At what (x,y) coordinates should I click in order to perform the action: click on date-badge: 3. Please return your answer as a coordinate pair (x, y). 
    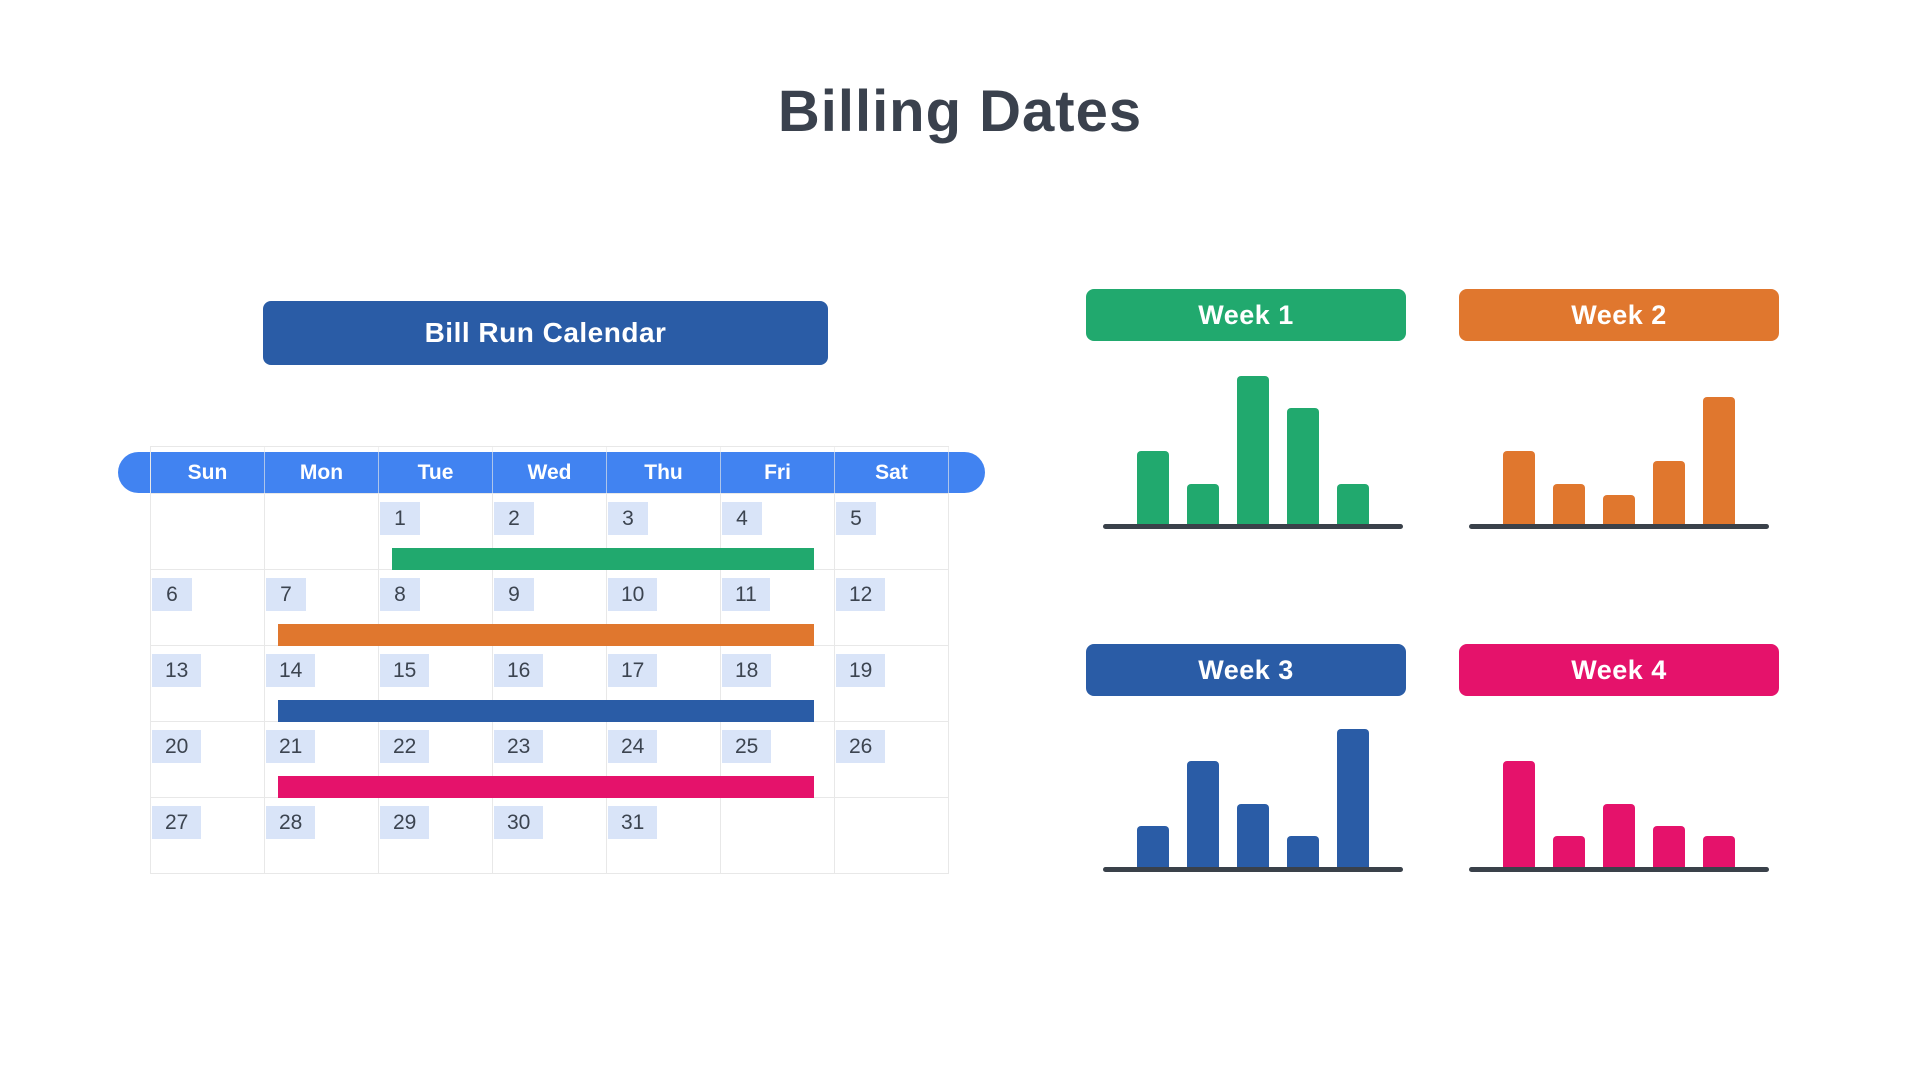
    Looking at the image, I should click on (628, 518).